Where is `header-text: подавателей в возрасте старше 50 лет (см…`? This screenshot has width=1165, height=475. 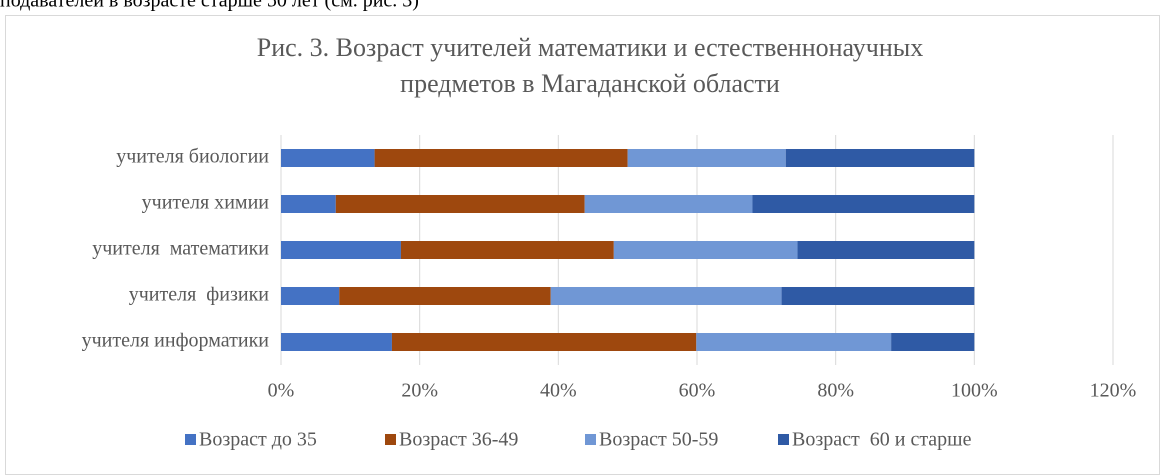 header-text: подавателей в возрасте старше 50 лет (см… is located at coordinates (209, 6).